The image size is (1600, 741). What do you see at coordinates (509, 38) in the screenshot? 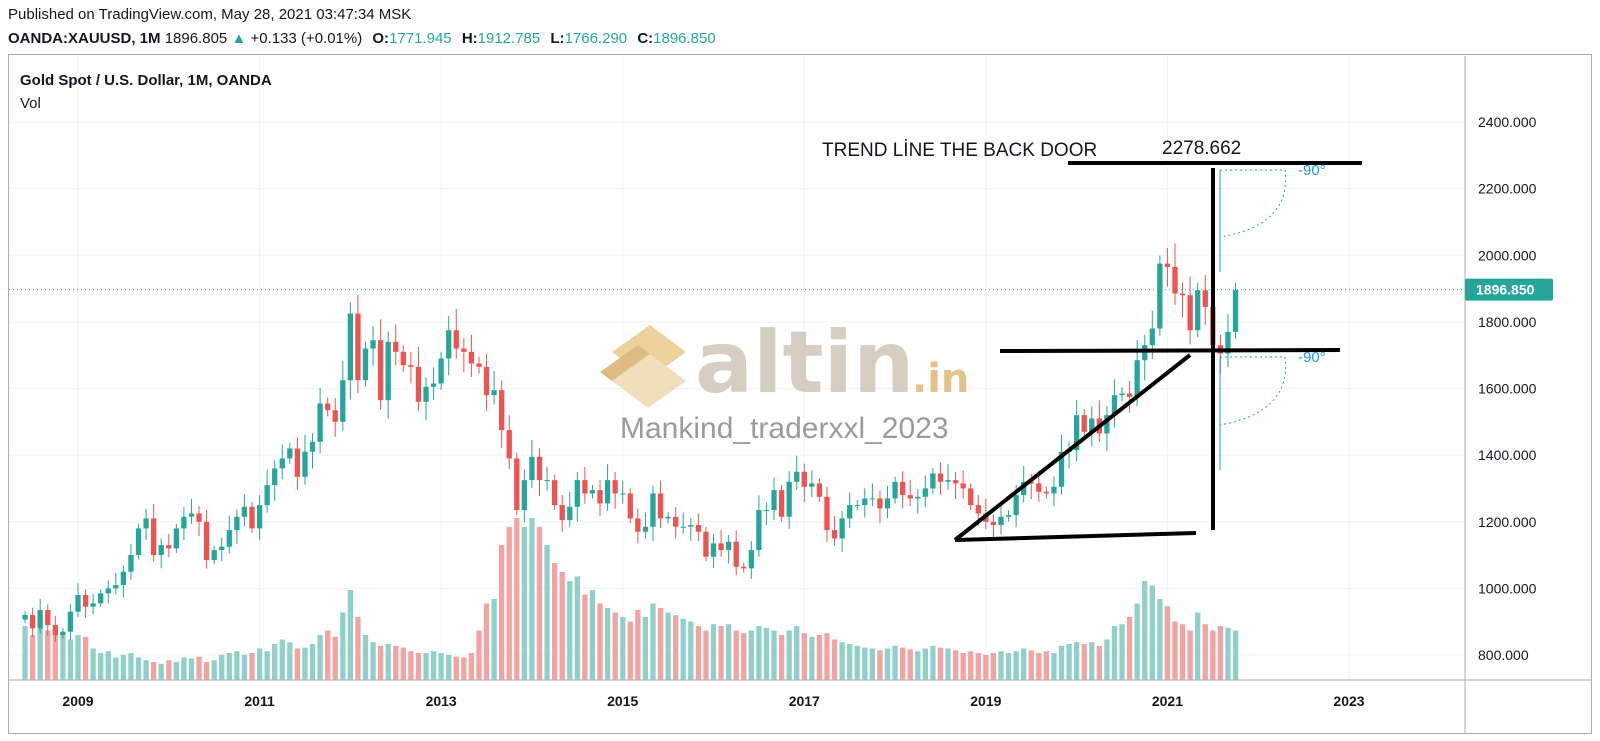
I see `high-value: 1912.785` at bounding box center [509, 38].